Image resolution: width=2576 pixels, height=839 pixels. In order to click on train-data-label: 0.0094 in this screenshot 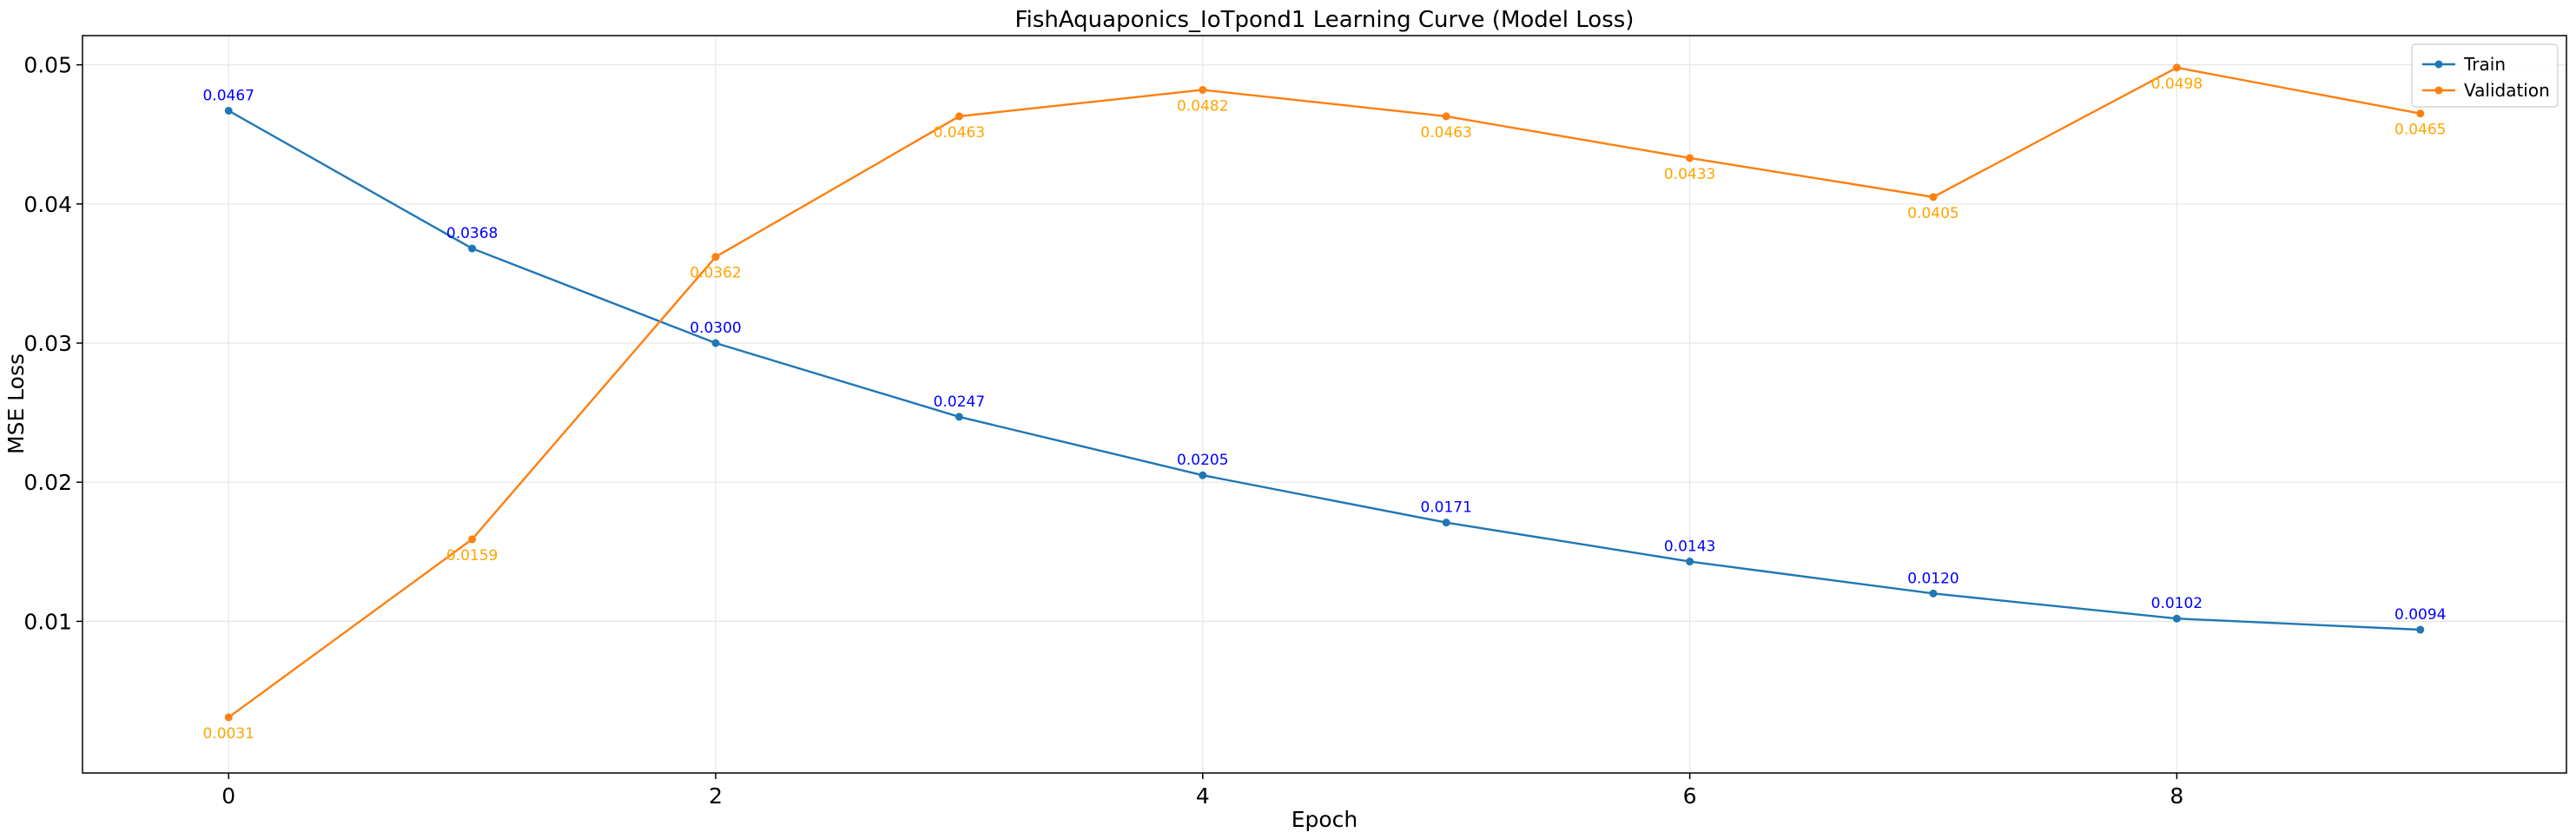, I will do `click(2420, 615)`.